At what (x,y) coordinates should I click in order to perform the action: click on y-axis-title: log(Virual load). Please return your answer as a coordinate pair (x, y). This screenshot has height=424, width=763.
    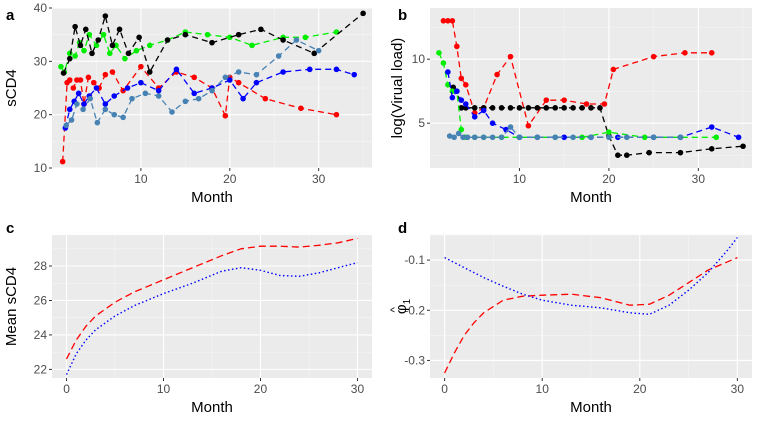
    Looking at the image, I should click on (397, 88).